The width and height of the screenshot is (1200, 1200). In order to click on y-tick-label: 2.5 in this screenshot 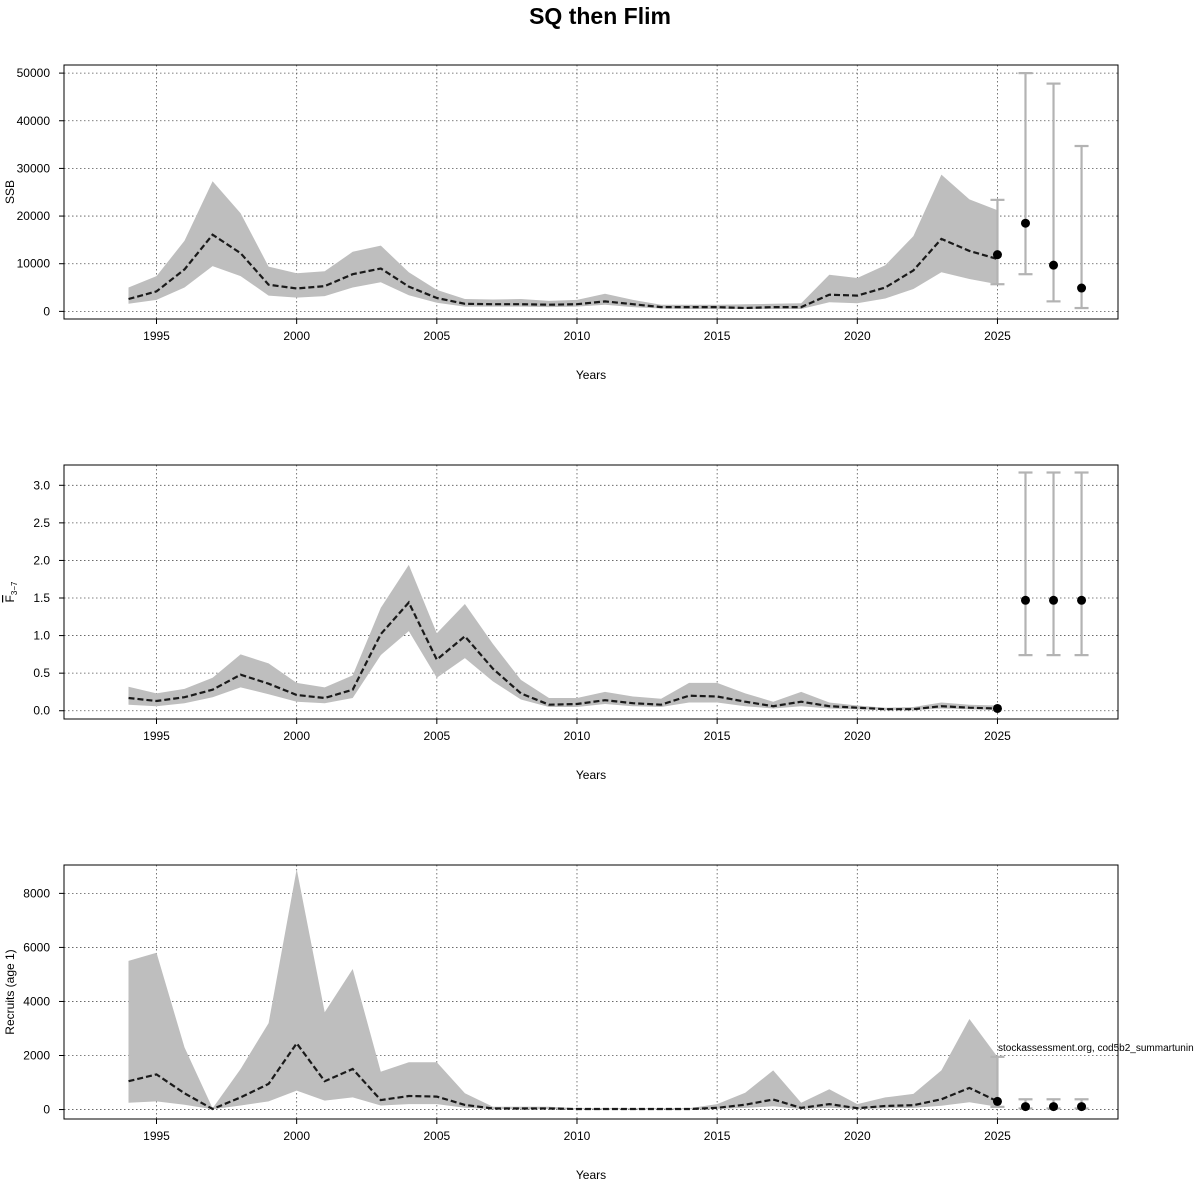, I will do `click(41, 523)`.